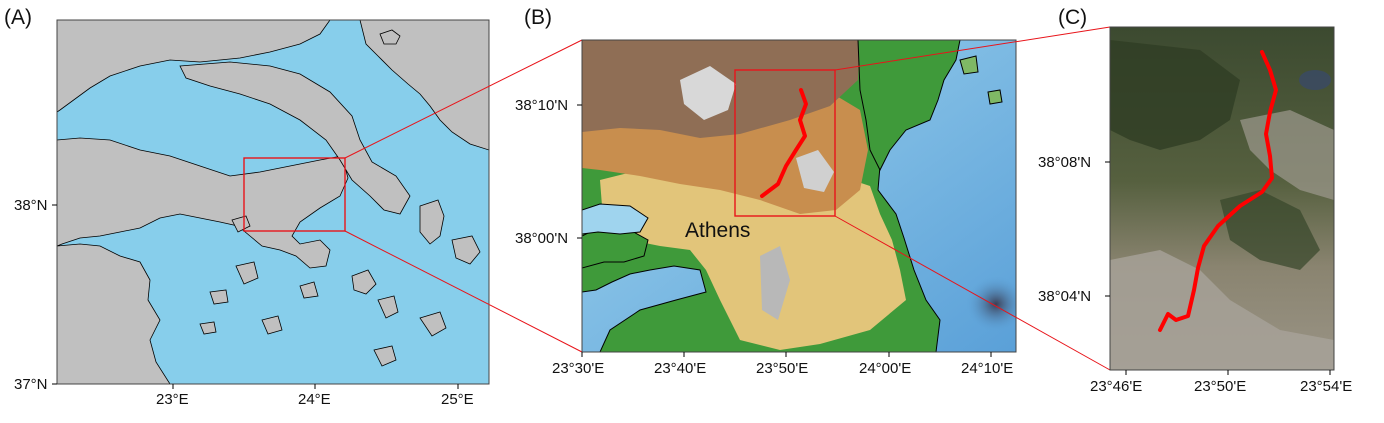 The image size is (1384, 423). What do you see at coordinates (991, 304) in the screenshot?
I see `panel-b-deep-sea` at bounding box center [991, 304].